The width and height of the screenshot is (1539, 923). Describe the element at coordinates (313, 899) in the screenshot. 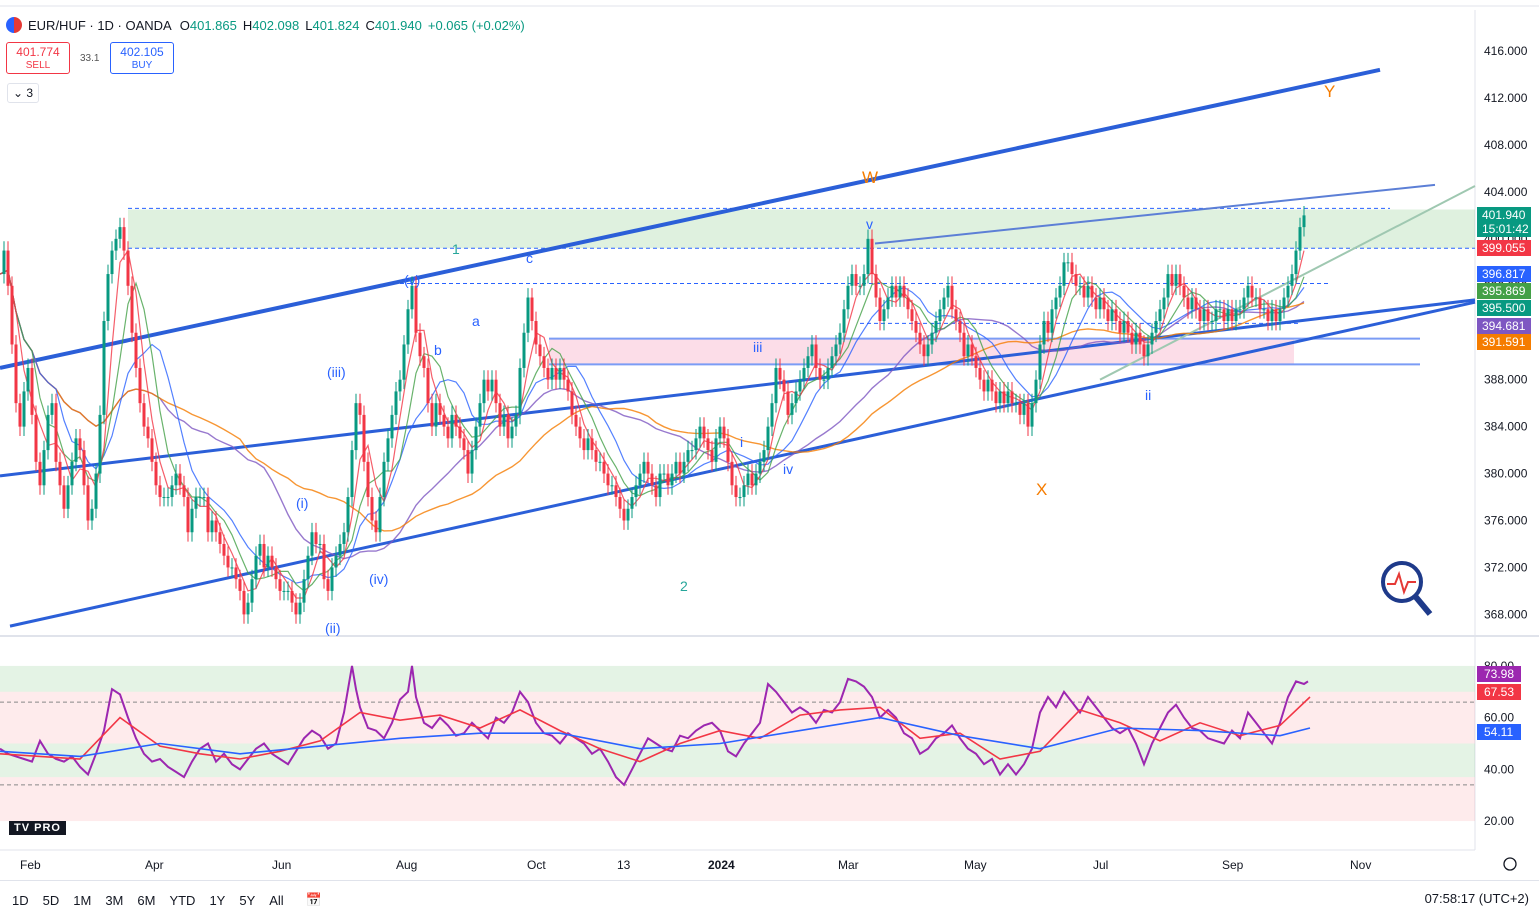

I see `calendar-icon: 📅` at that location.